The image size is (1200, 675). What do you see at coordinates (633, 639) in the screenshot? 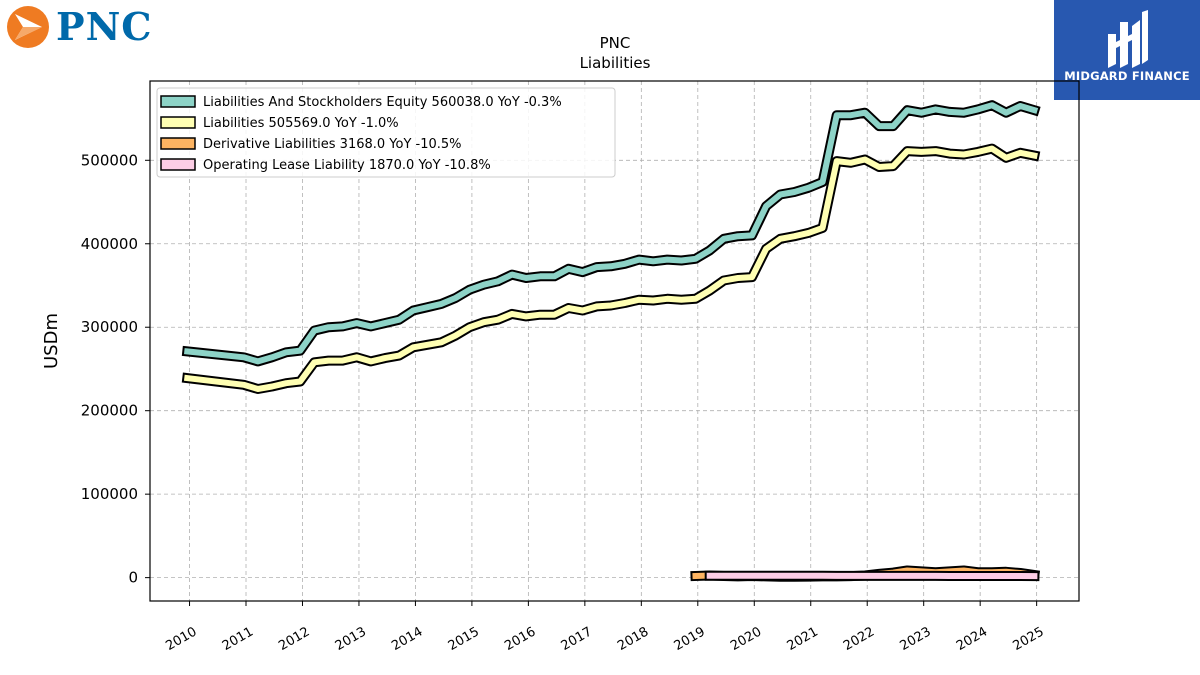
I see `x-tick-label: 2018` at bounding box center [633, 639].